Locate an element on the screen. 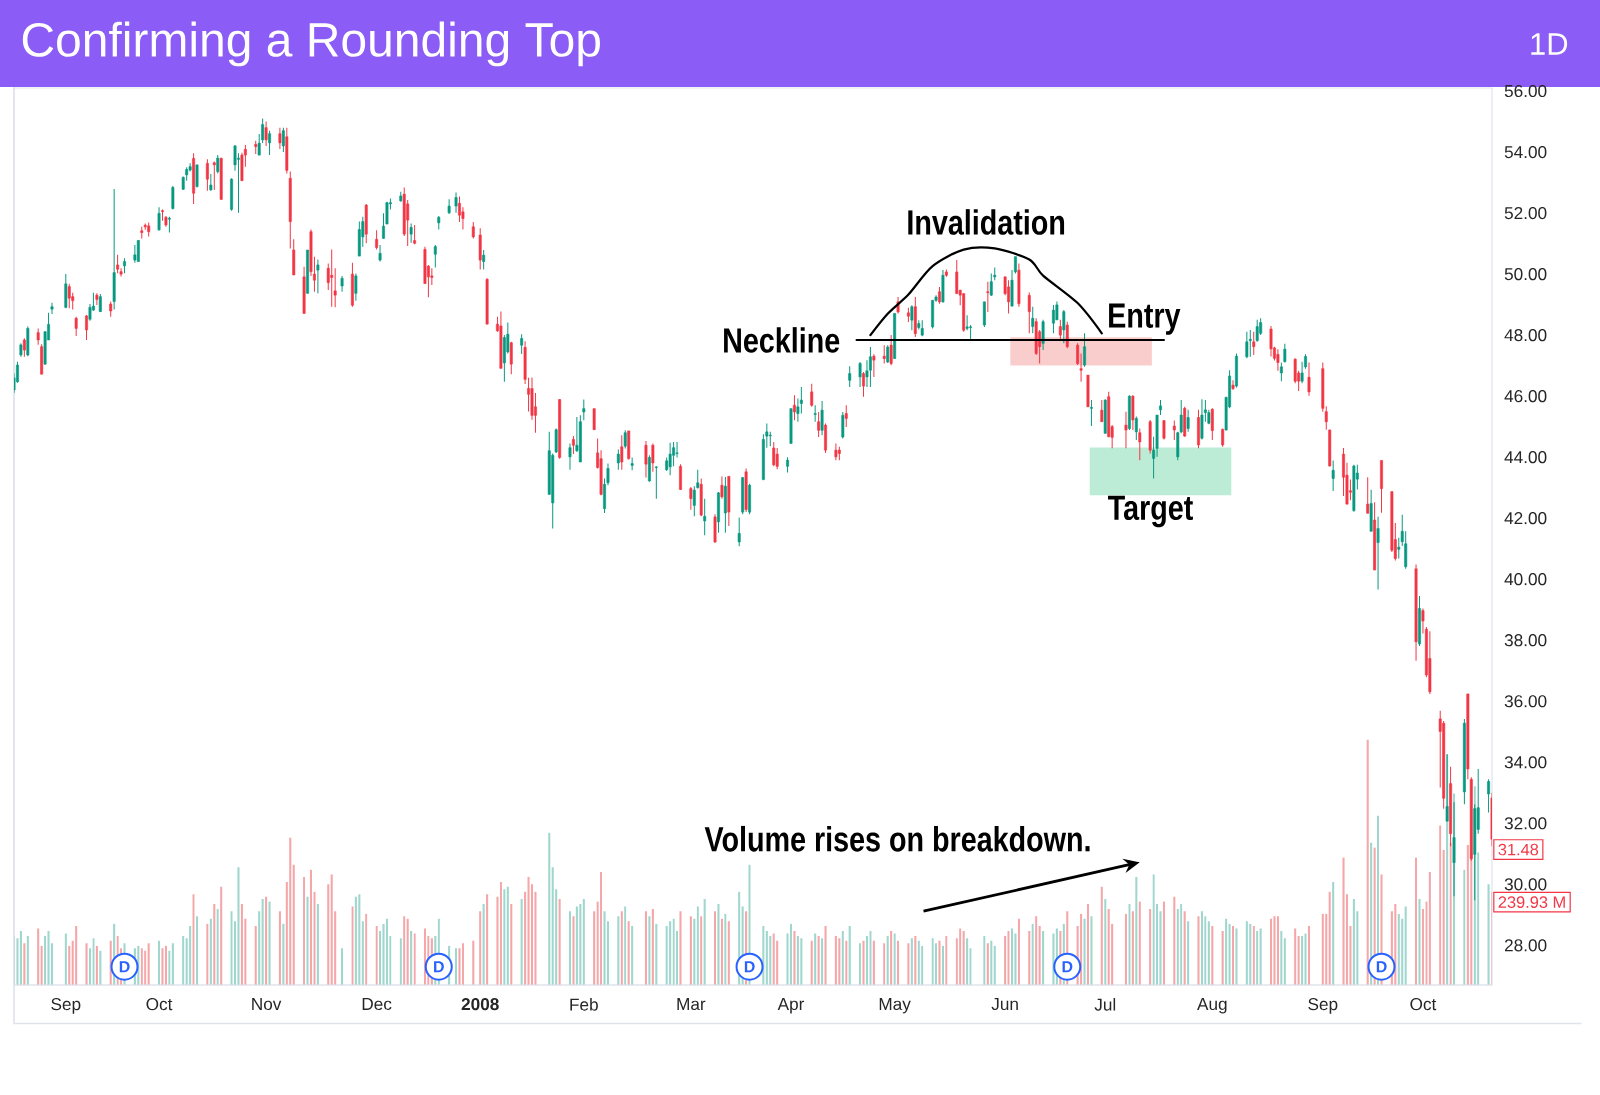 Image resolution: width=1600 pixels, height=1095 pixels. y-tick-label: 42.00 is located at coordinates (1525, 518).